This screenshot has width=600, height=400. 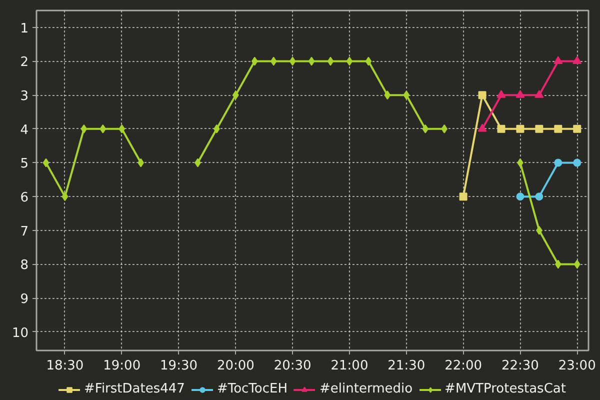 I want to click on legend-label: #TocTocEH, so click(x=252, y=389).